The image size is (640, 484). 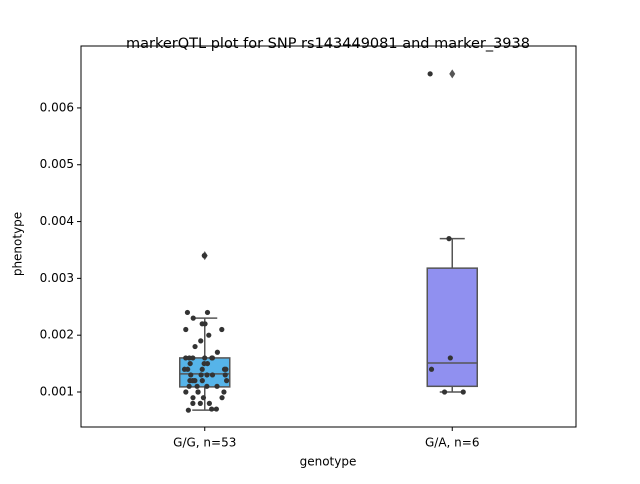 I want to click on outlier, so click(x=452, y=74).